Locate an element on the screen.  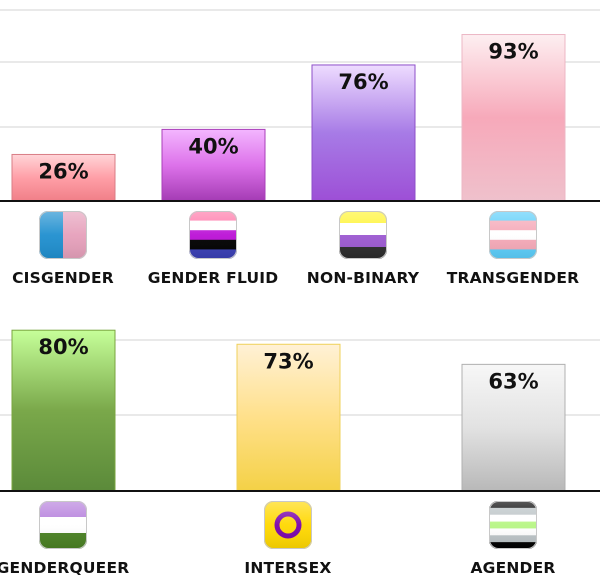
bar-value-label: 63% is located at coordinates (513, 381).